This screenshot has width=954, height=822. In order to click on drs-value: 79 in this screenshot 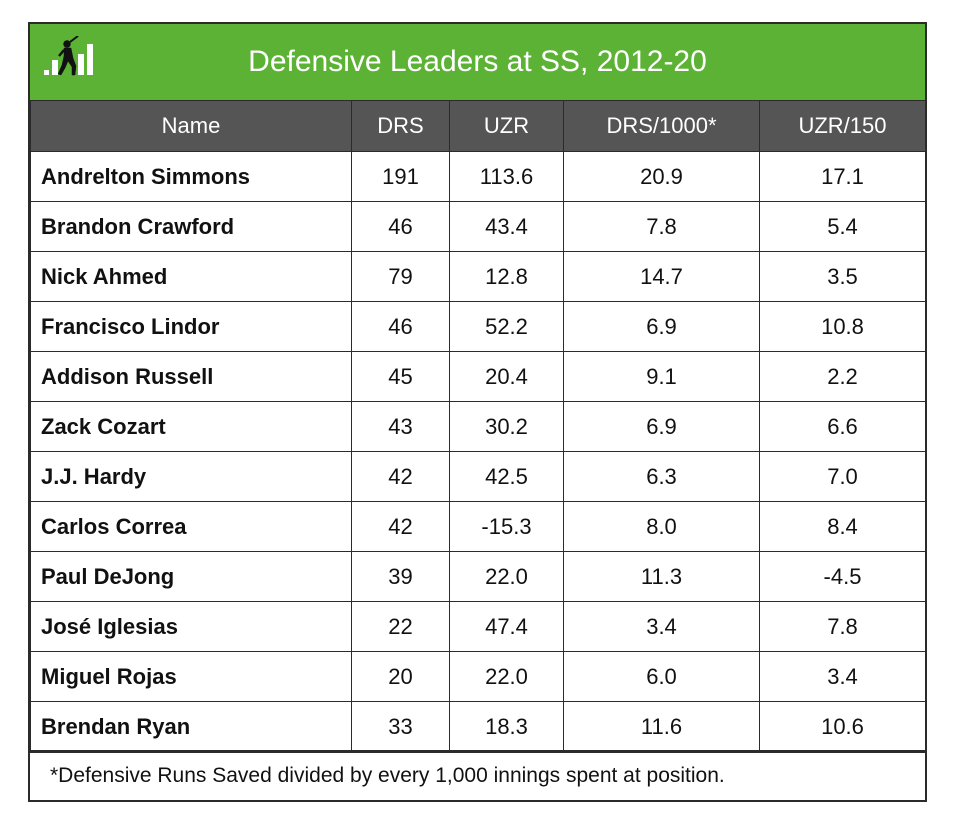, I will do `click(400, 276)`.